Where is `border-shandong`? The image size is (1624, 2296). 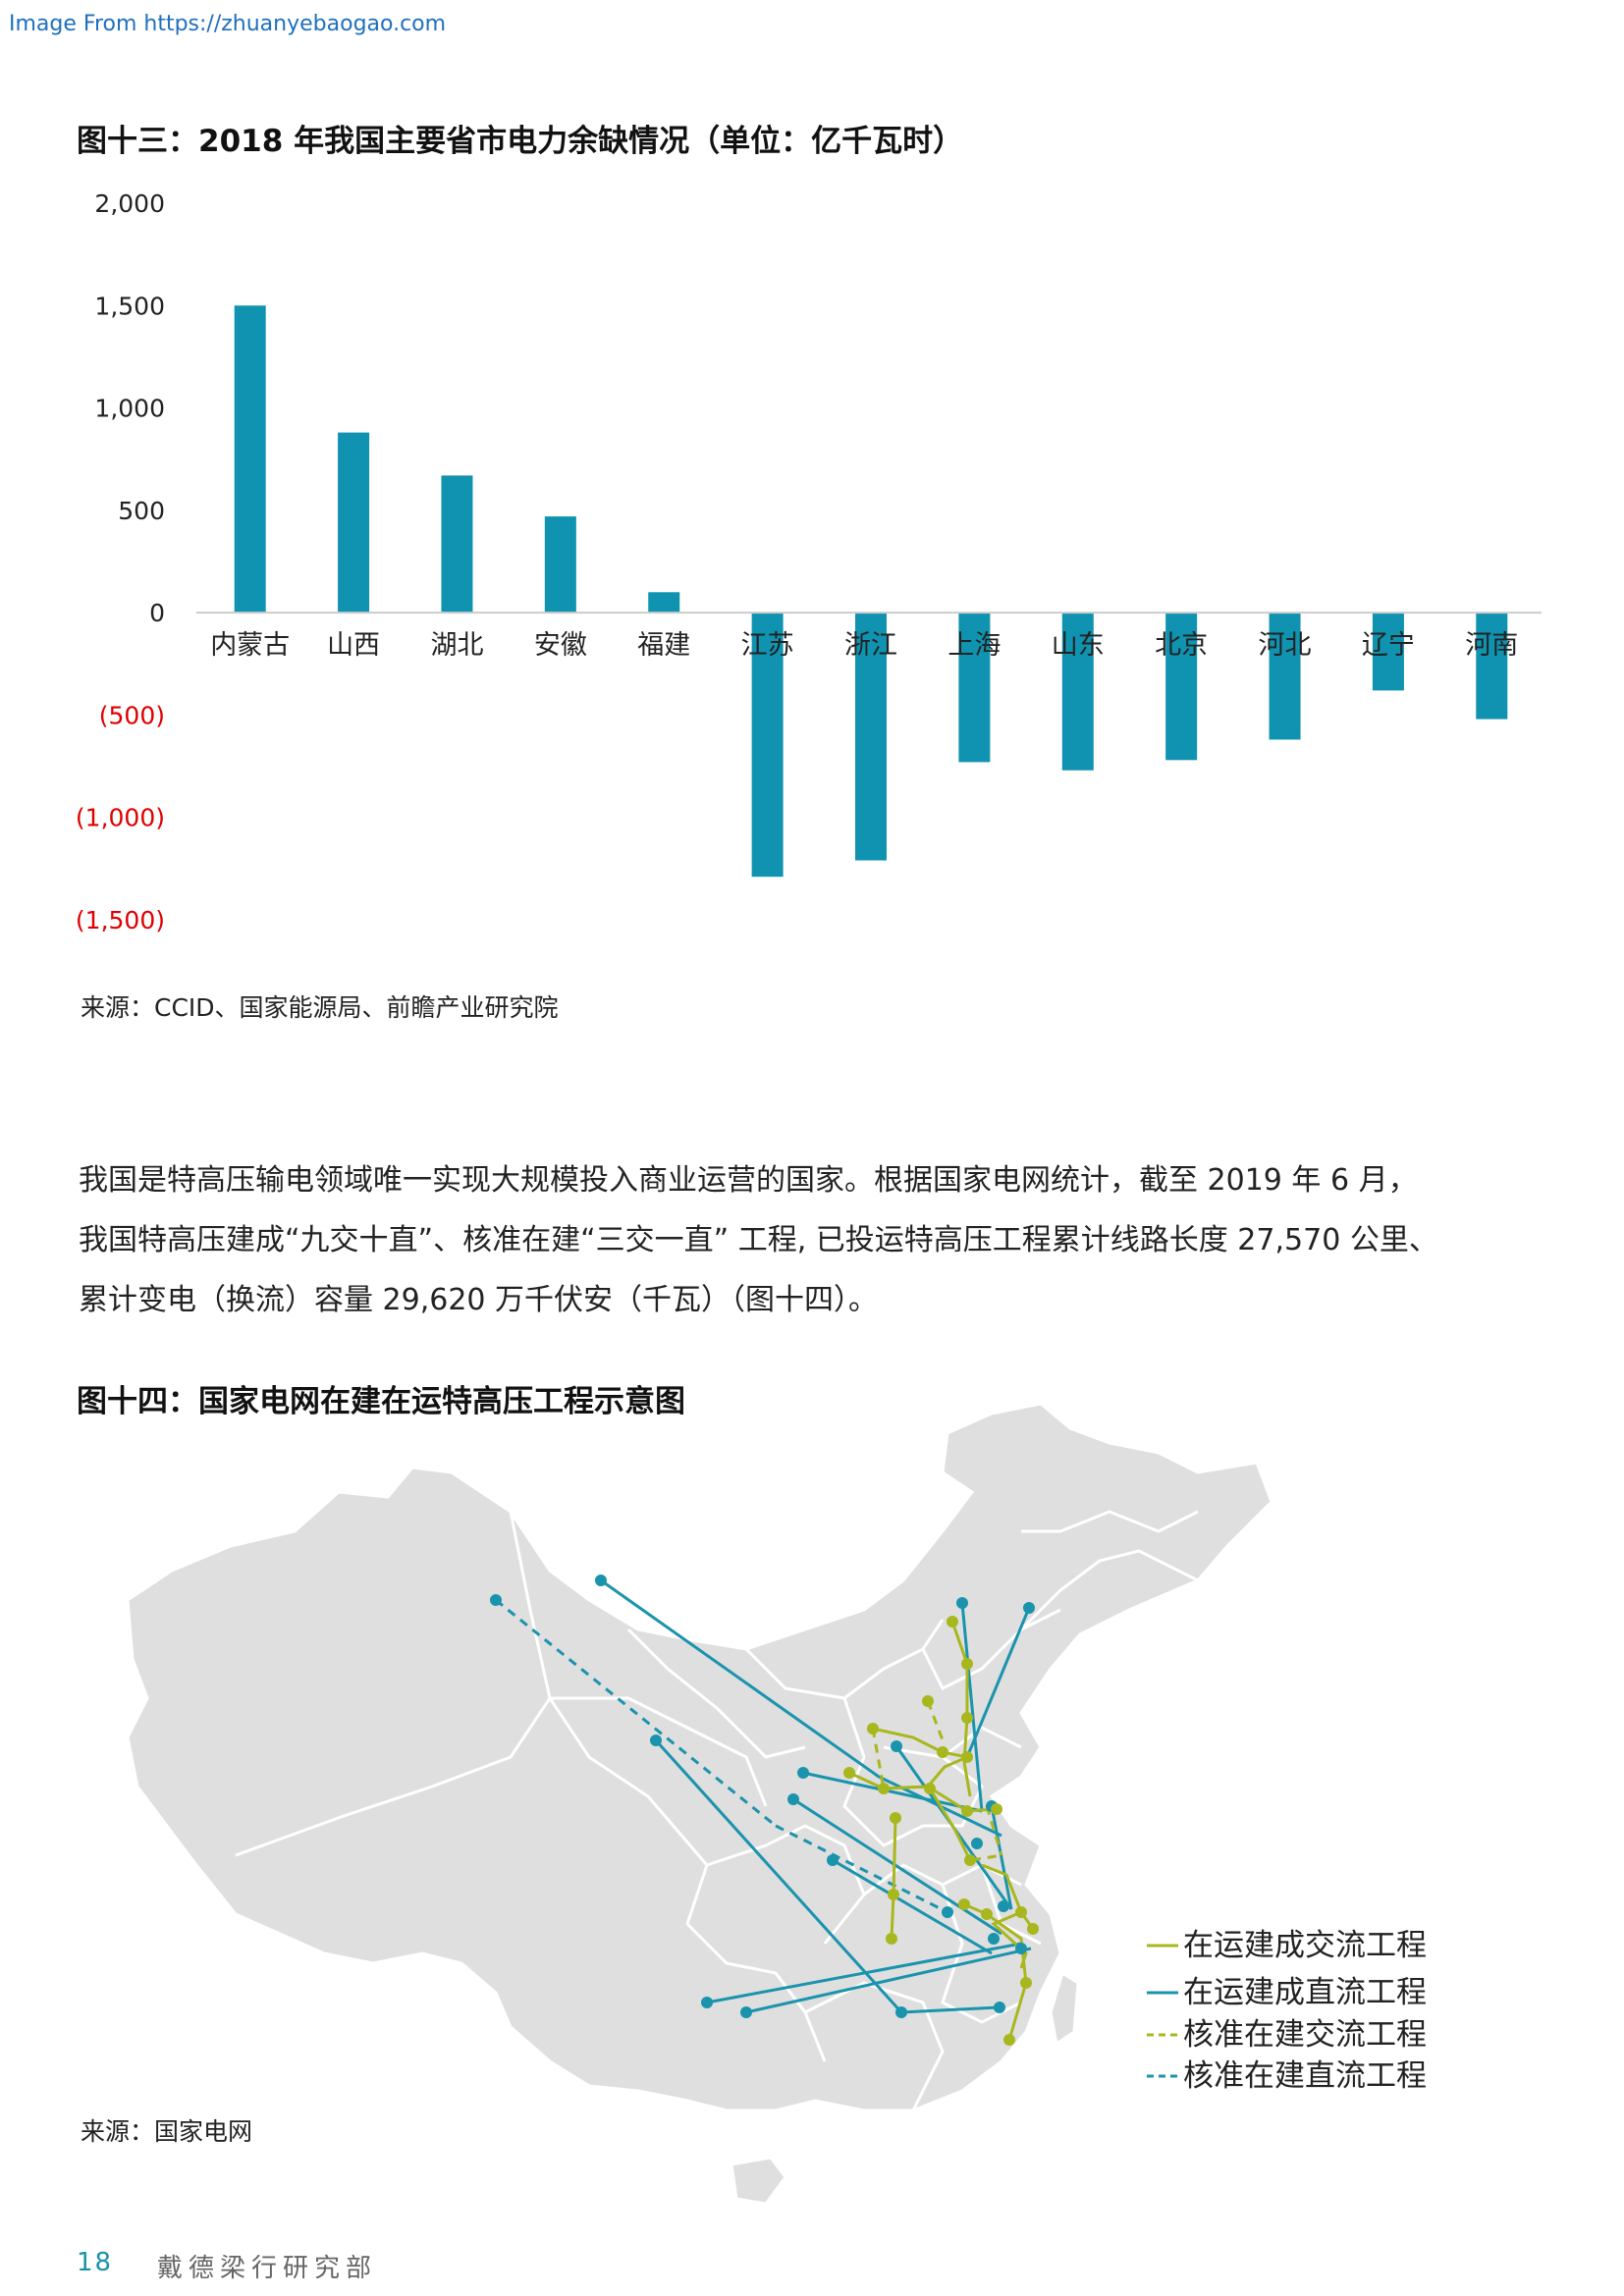 border-shandong is located at coordinates (982, 1742).